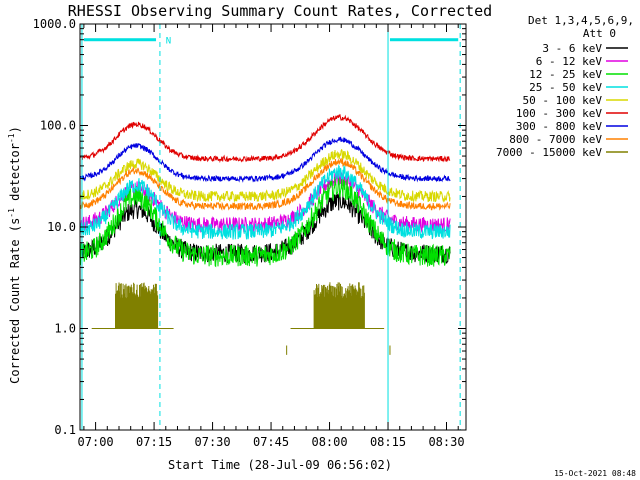 Image resolution: width=640 pixels, height=480 pixels. Describe the element at coordinates (555, 139) in the screenshot. I see `legend-label-8: 800 - 7000 keV` at that location.